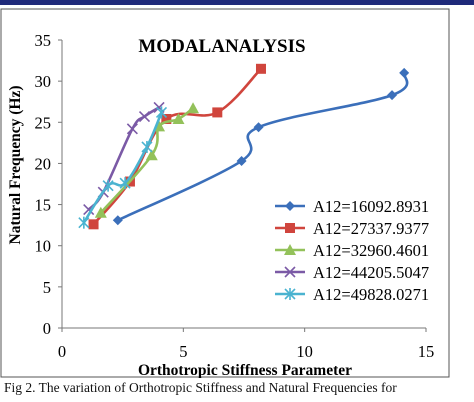 The height and width of the screenshot is (402, 474). Describe the element at coordinates (426, 351) in the screenshot. I see `x-tick-label: 15` at that location.